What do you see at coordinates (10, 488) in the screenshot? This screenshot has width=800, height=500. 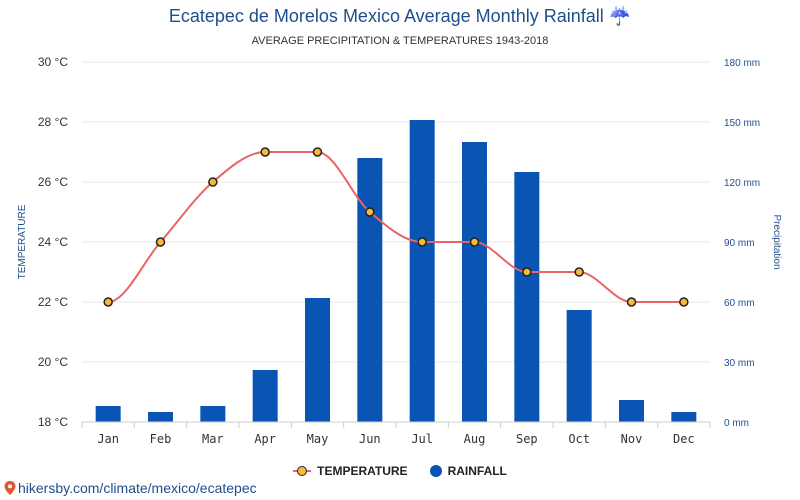 I see `map-pin-icon` at bounding box center [10, 488].